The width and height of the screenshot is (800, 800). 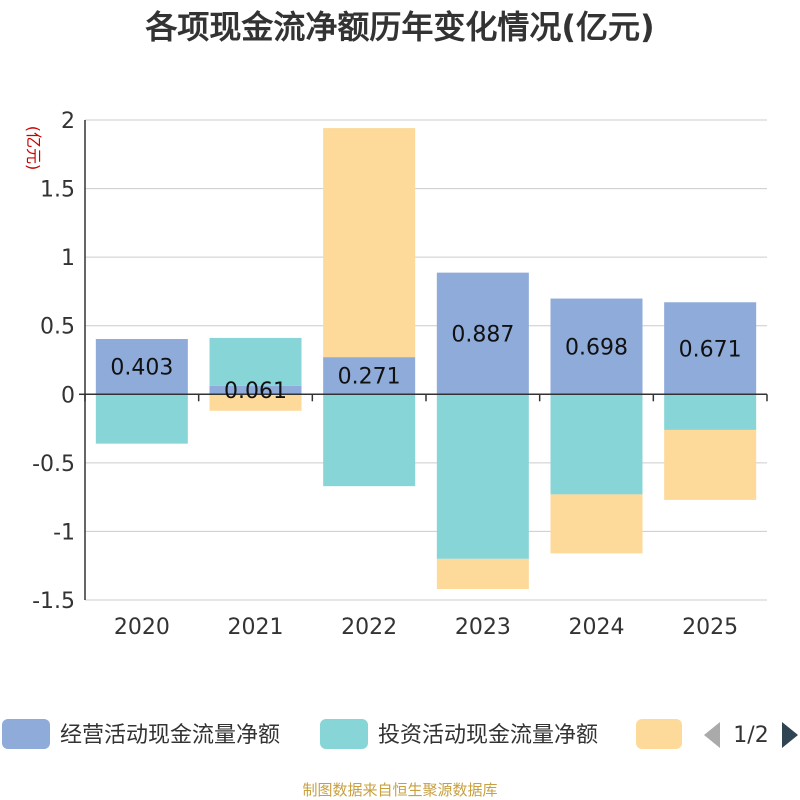 I want to click on bar-label-2021: 0.061, so click(x=255, y=391).